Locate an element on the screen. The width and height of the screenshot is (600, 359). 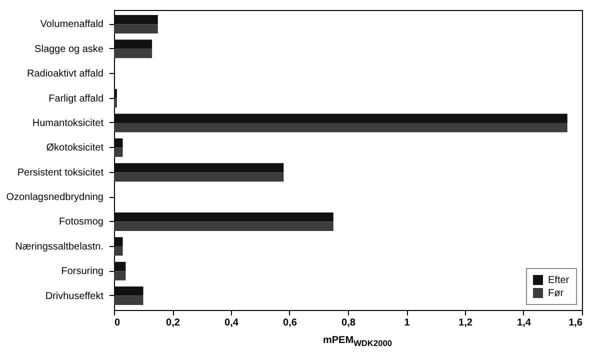
y-tick-label: Radioaktivt affald is located at coordinates (65, 74).